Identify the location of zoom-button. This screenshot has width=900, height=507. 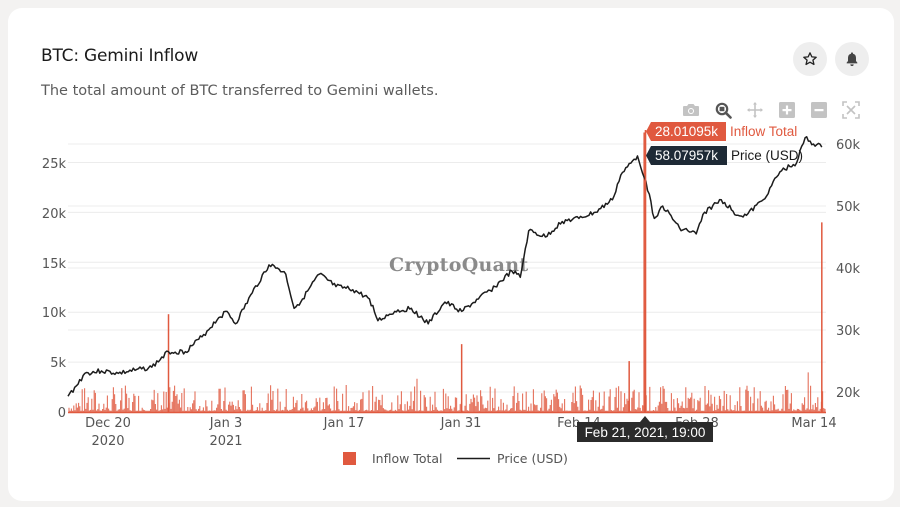
(723, 110).